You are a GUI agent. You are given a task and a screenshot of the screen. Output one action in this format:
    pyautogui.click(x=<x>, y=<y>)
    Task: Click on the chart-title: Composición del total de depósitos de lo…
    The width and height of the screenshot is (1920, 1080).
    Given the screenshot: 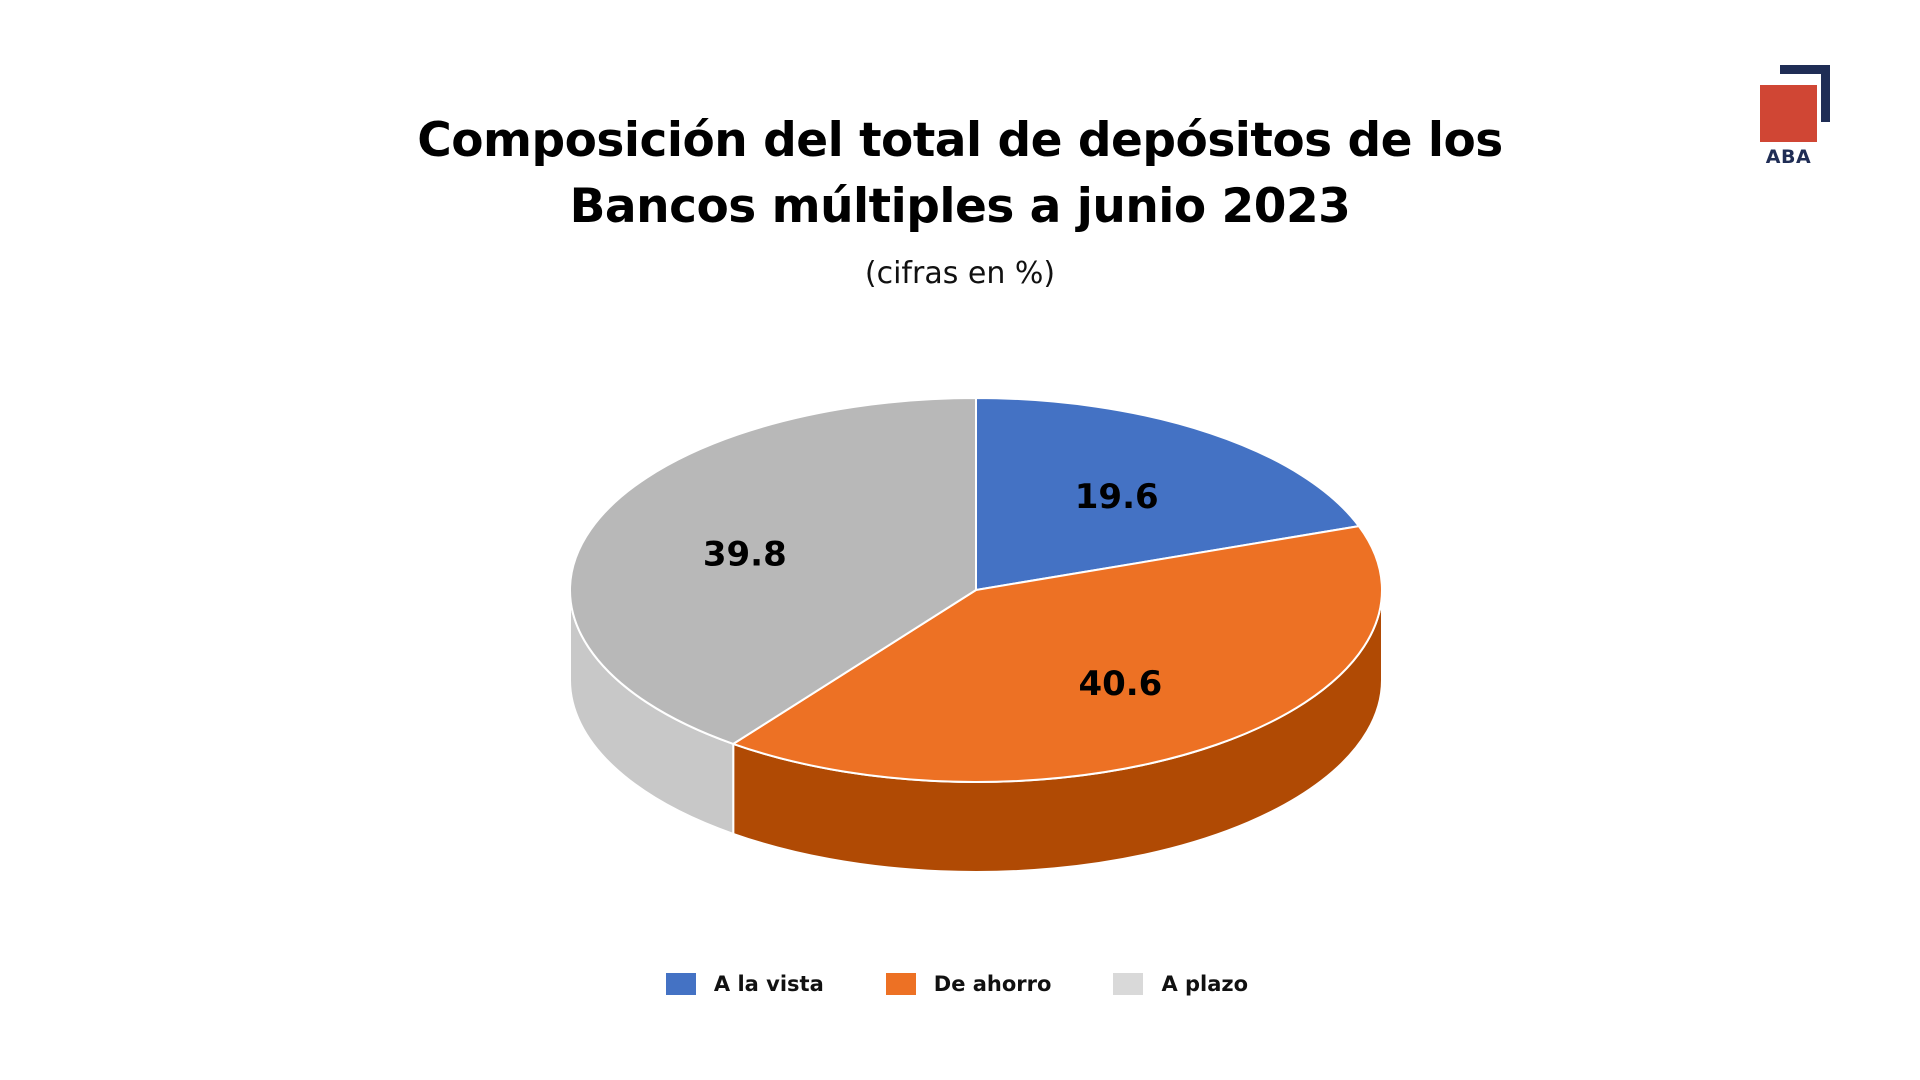 What is the action you would take?
    pyautogui.click(x=960, y=174)
    